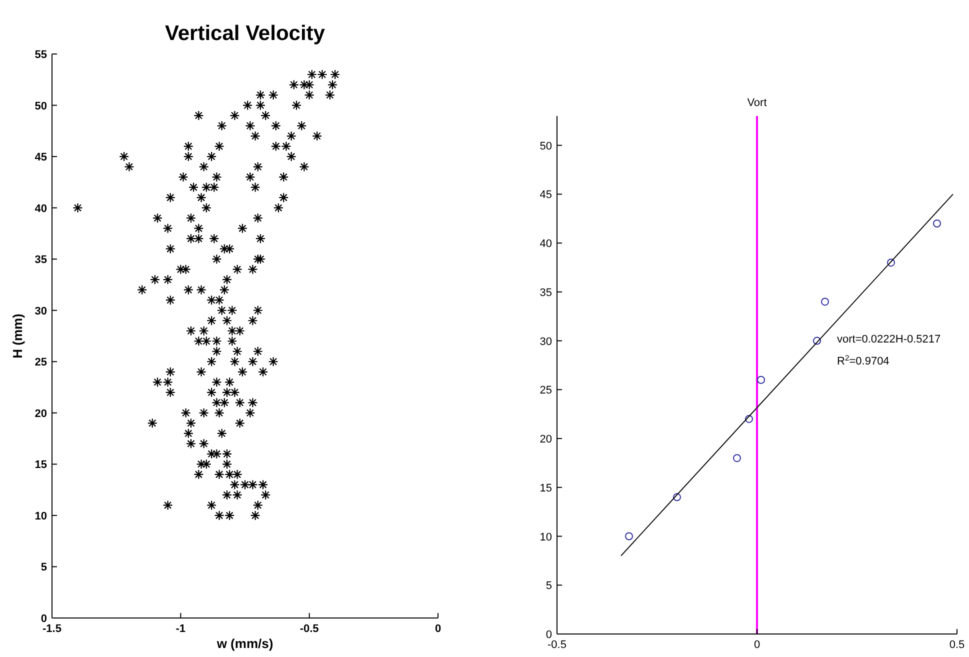 The image size is (969, 657). What do you see at coordinates (245, 33) in the screenshot?
I see `chart-title: Vertical Velocity` at bounding box center [245, 33].